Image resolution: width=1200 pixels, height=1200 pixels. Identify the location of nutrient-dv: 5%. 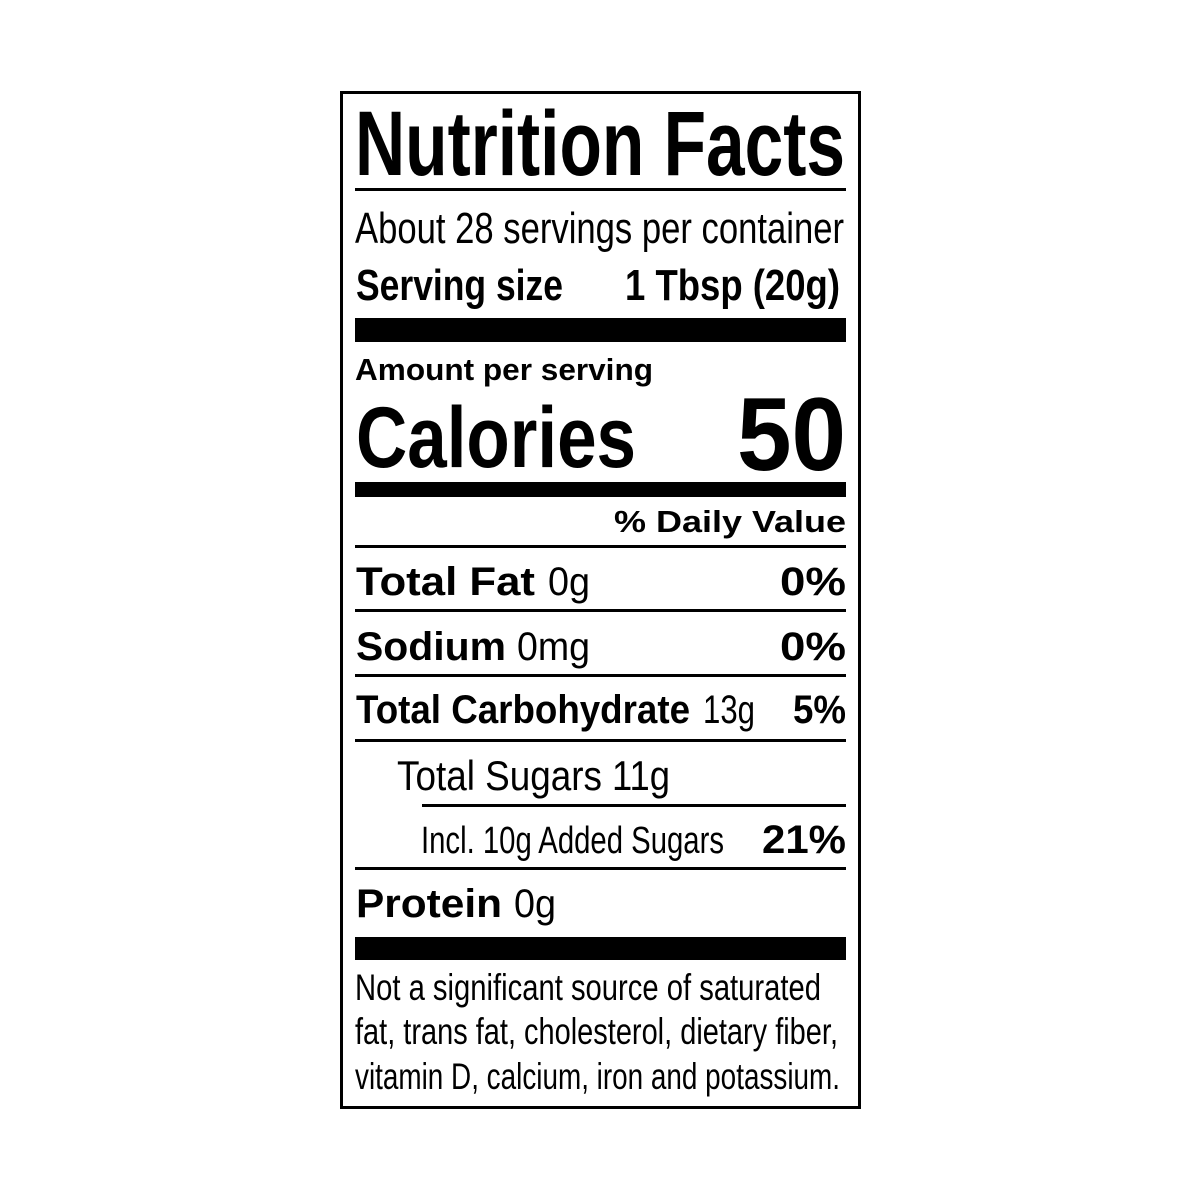
(819, 710).